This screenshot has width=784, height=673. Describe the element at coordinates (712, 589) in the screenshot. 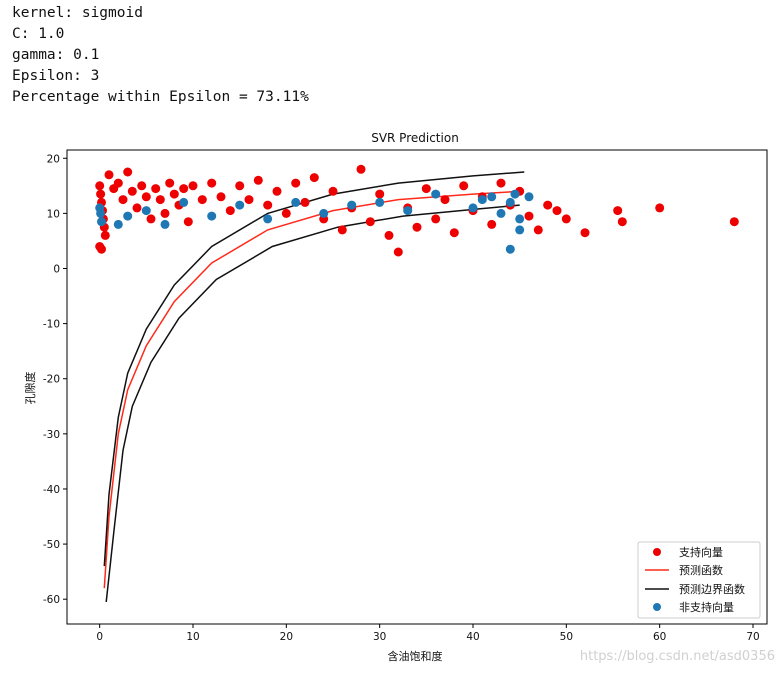

I see `legend-boundary-label: 预测边界函数` at that location.